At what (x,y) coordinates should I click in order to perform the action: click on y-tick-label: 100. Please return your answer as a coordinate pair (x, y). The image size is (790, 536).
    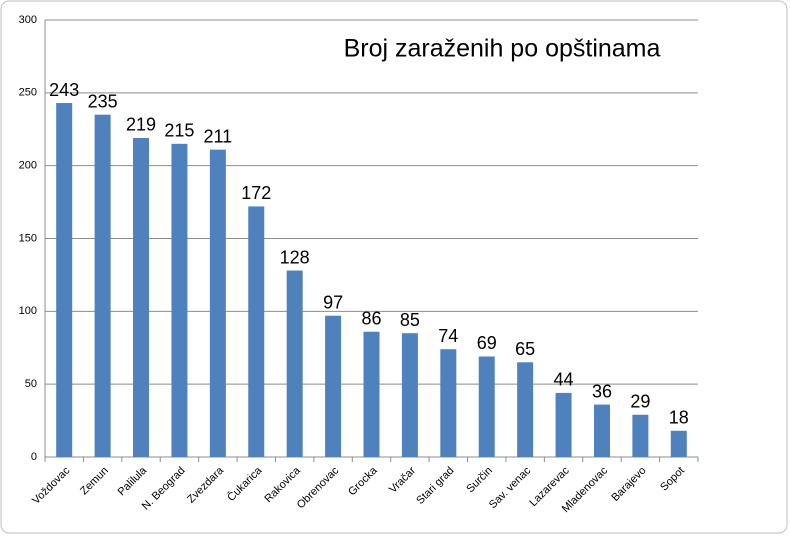
    Looking at the image, I should click on (28, 311).